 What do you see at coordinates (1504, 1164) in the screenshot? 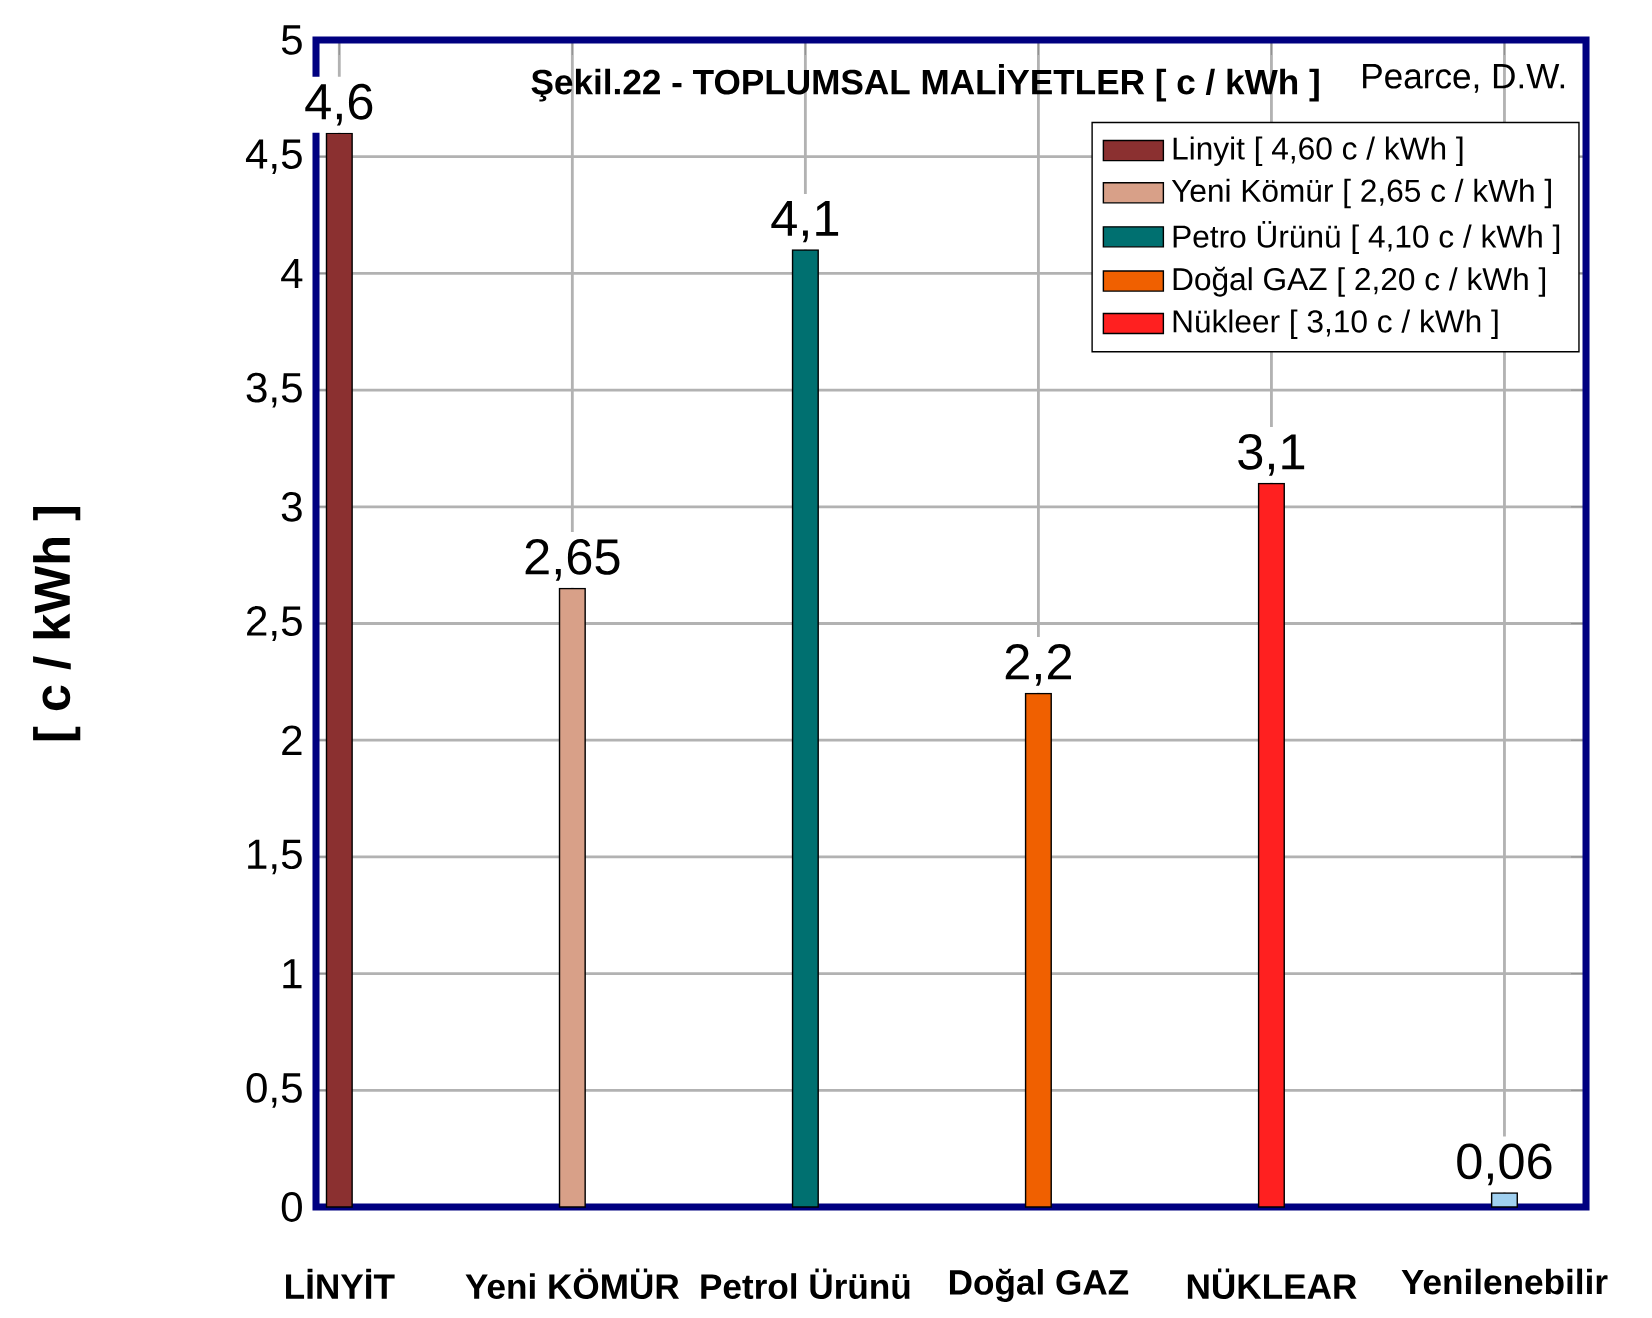
I see `data-label: 0,06` at bounding box center [1504, 1164].